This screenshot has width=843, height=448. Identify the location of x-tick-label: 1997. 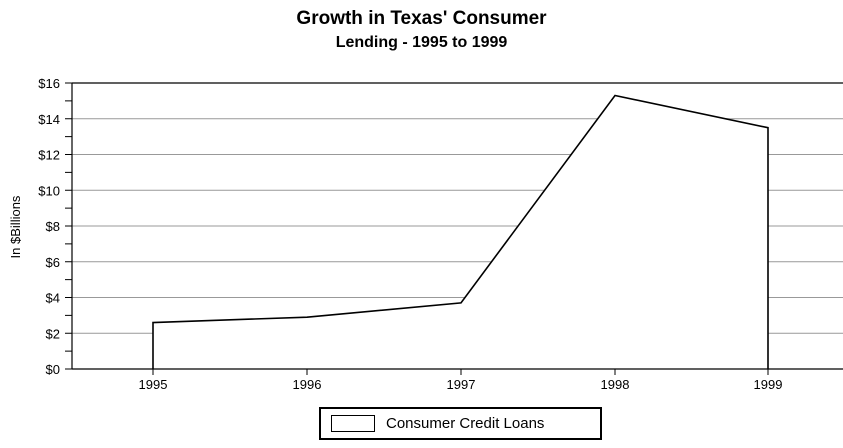
(461, 384).